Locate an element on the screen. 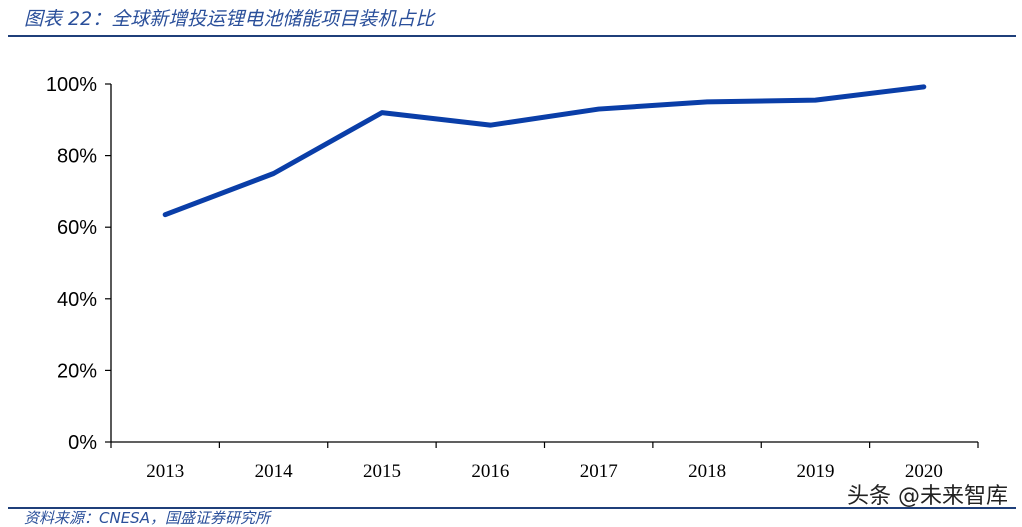 The width and height of the screenshot is (1022, 527). y-tick-label: 40% is located at coordinates (77, 300).